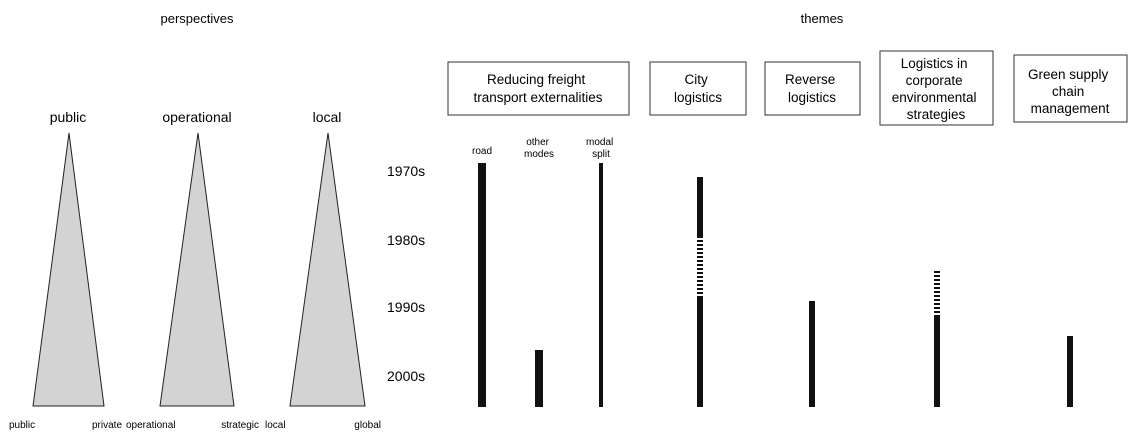  What do you see at coordinates (936, 114) in the screenshot?
I see `theme-label-line: strategies` at bounding box center [936, 114].